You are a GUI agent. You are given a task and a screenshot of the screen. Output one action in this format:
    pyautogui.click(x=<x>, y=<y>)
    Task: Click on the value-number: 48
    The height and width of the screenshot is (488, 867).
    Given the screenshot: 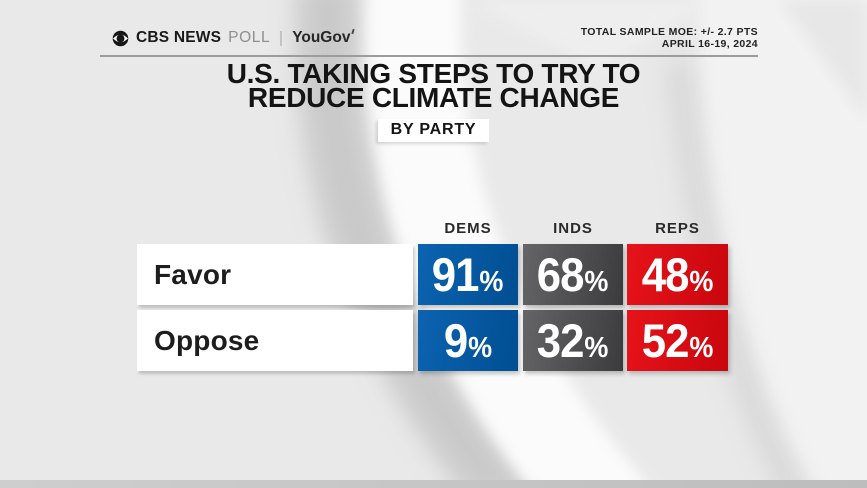 What is the action you would take?
    pyautogui.click(x=665, y=274)
    